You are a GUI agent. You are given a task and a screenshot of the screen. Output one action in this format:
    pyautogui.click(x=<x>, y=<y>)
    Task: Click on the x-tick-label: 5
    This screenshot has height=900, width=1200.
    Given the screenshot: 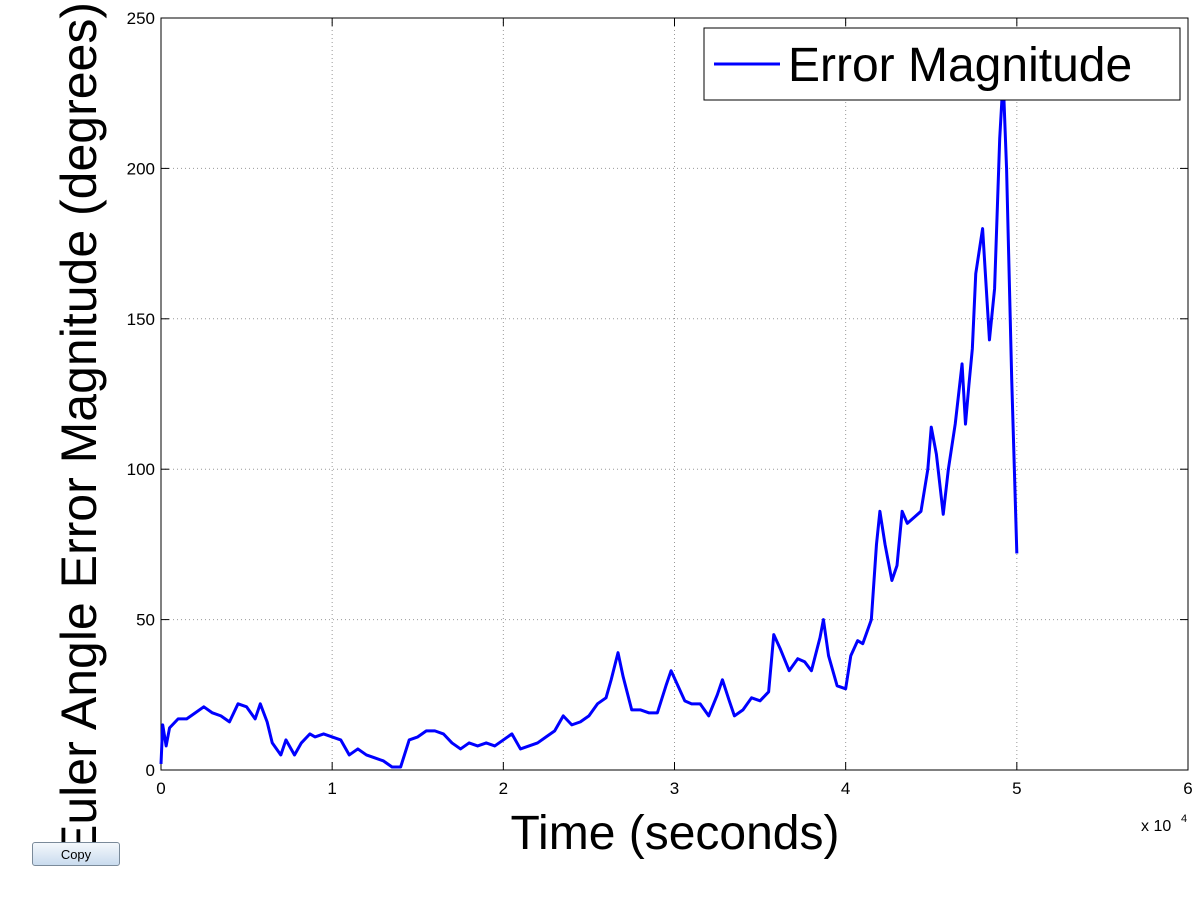 What is the action you would take?
    pyautogui.click(x=1016, y=788)
    